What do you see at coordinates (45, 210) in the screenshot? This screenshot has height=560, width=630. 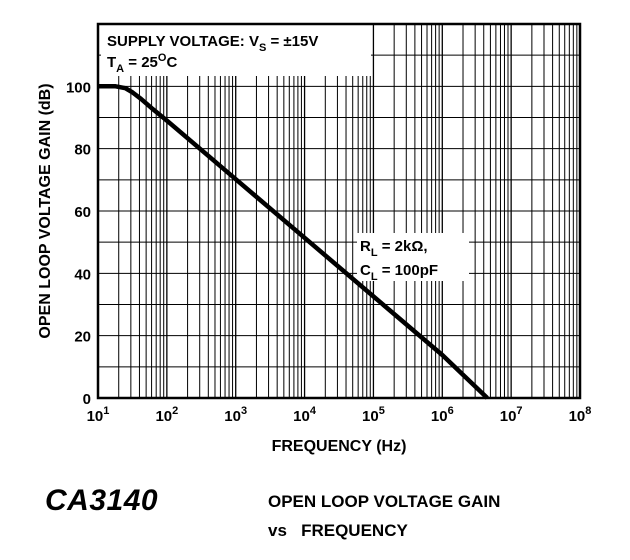 I see `y-axis-title: OPEN LOOP VOLTAGE GAIN (dB)` at bounding box center [45, 210].